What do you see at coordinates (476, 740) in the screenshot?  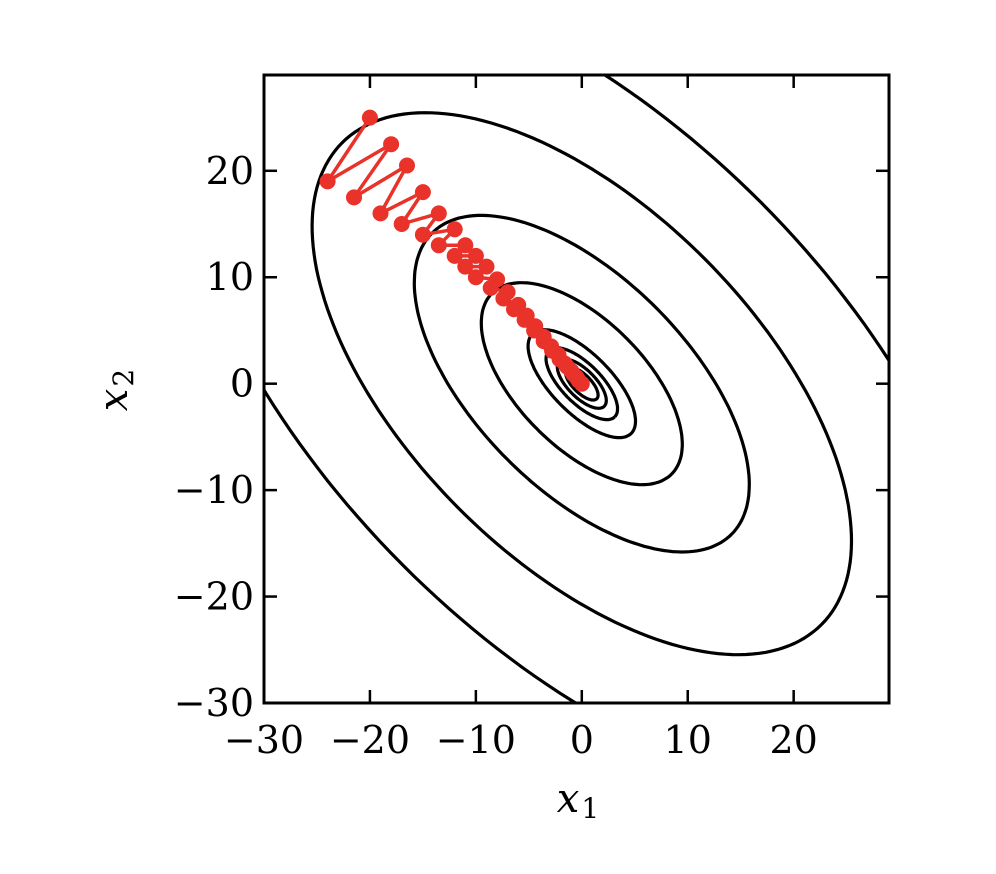 I see `x-tick-label-2: −10` at bounding box center [476, 740].